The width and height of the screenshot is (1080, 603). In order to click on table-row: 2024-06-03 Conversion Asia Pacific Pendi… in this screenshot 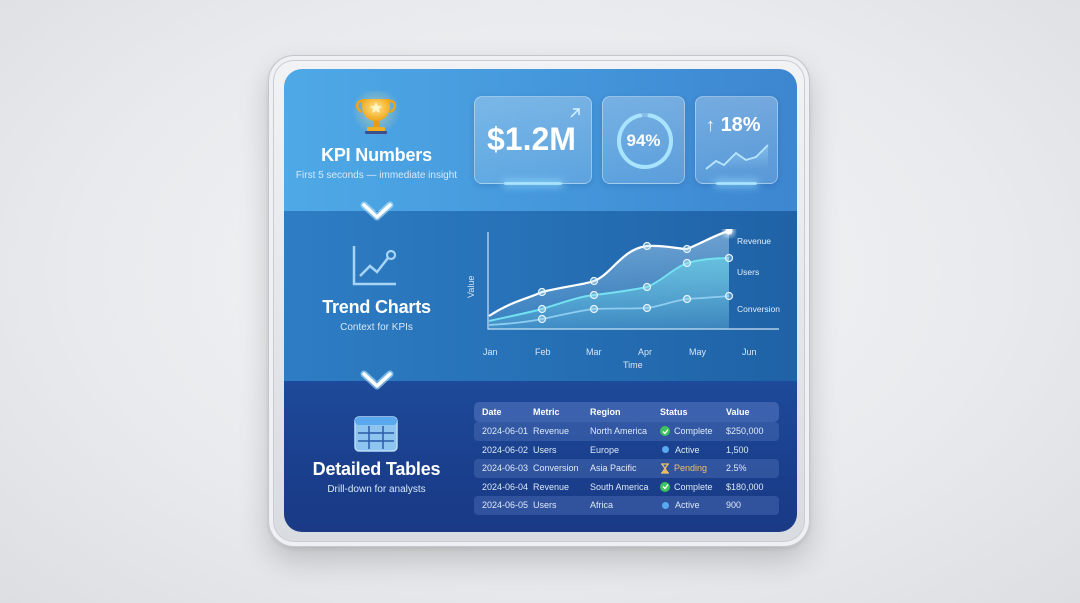, I will do `click(626, 468)`.